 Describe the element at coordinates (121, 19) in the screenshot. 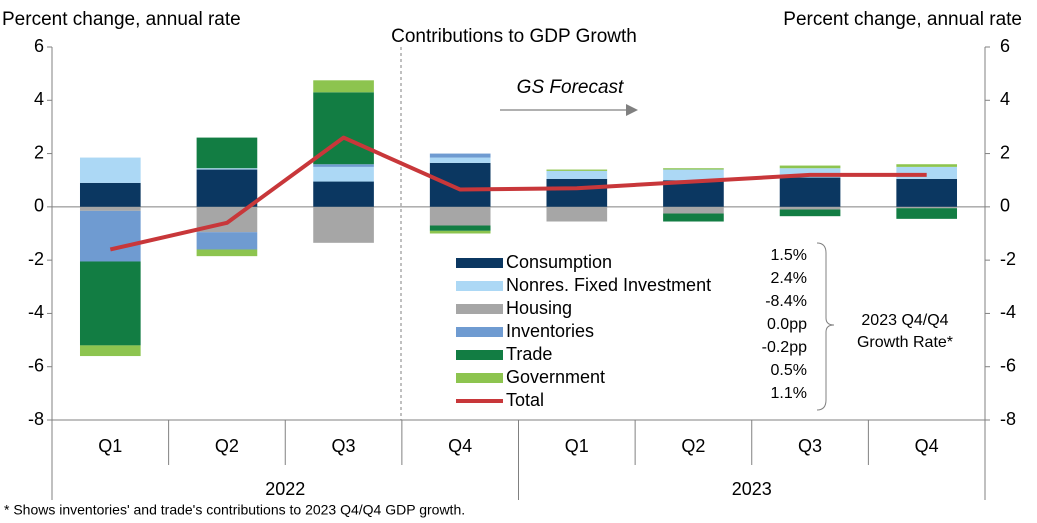

I see `y-axis-label: Percent change, annual rate` at that location.